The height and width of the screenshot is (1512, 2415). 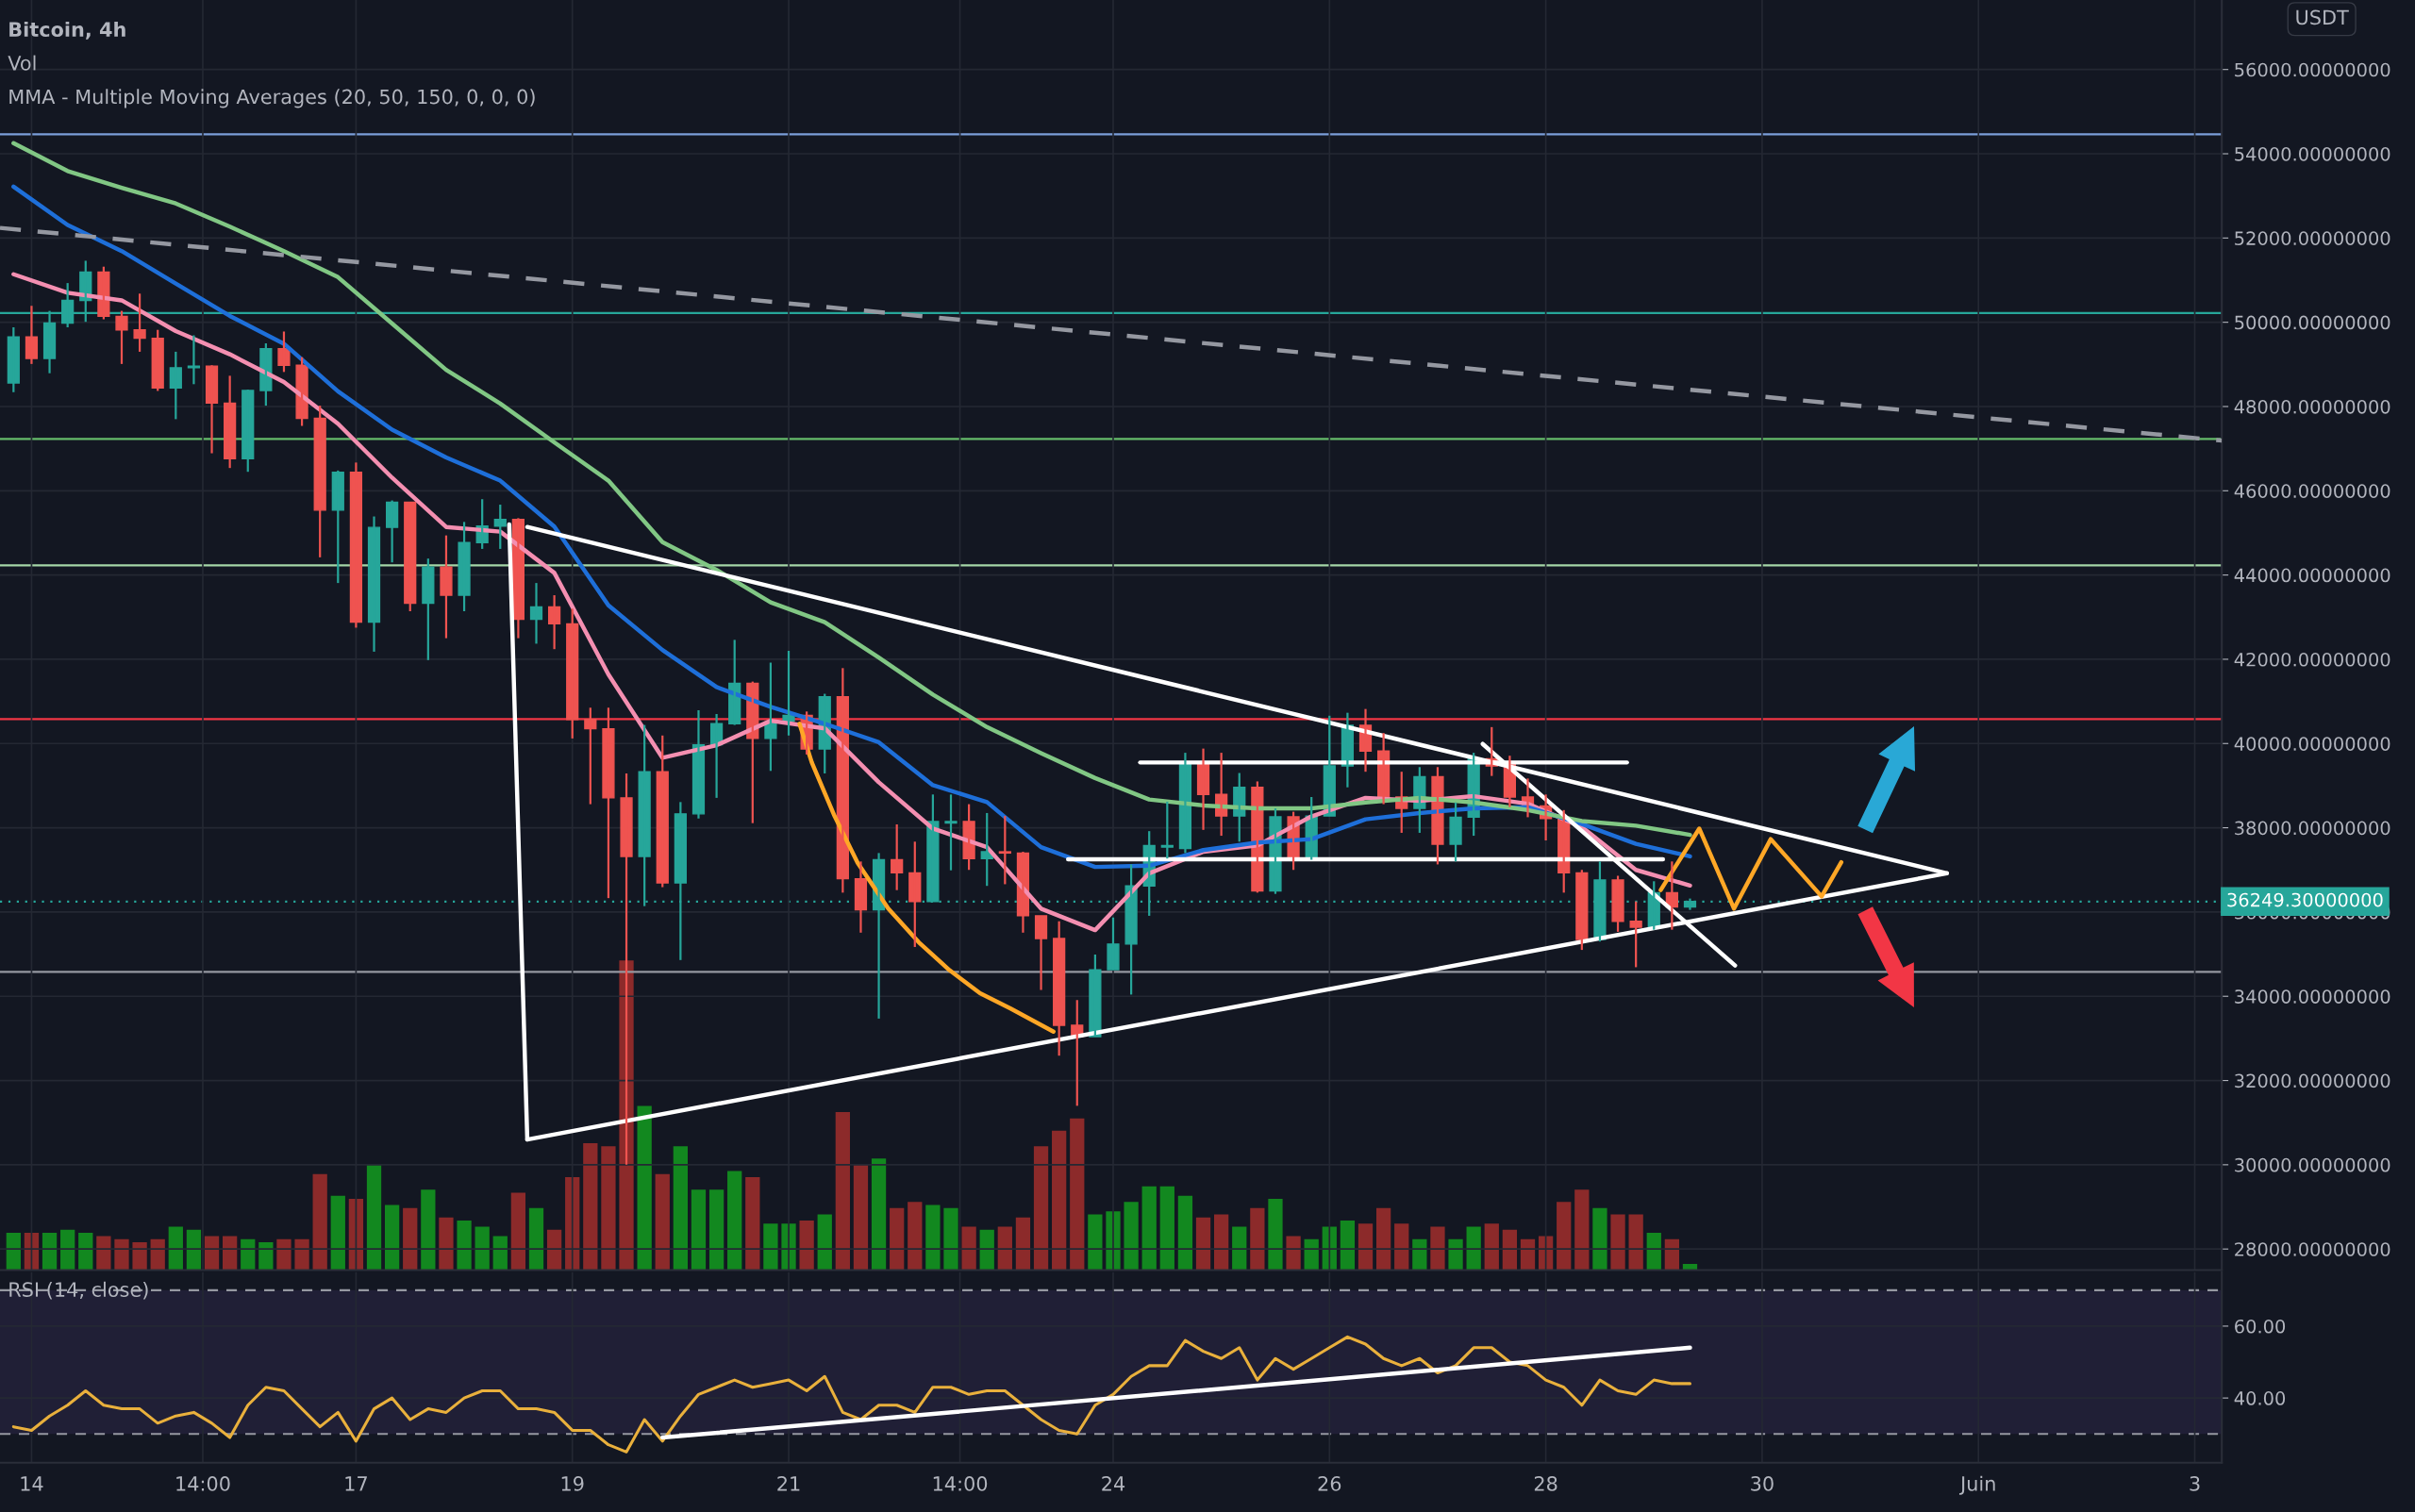 I want to click on x-tick-label: 26, so click(x=1329, y=1483).